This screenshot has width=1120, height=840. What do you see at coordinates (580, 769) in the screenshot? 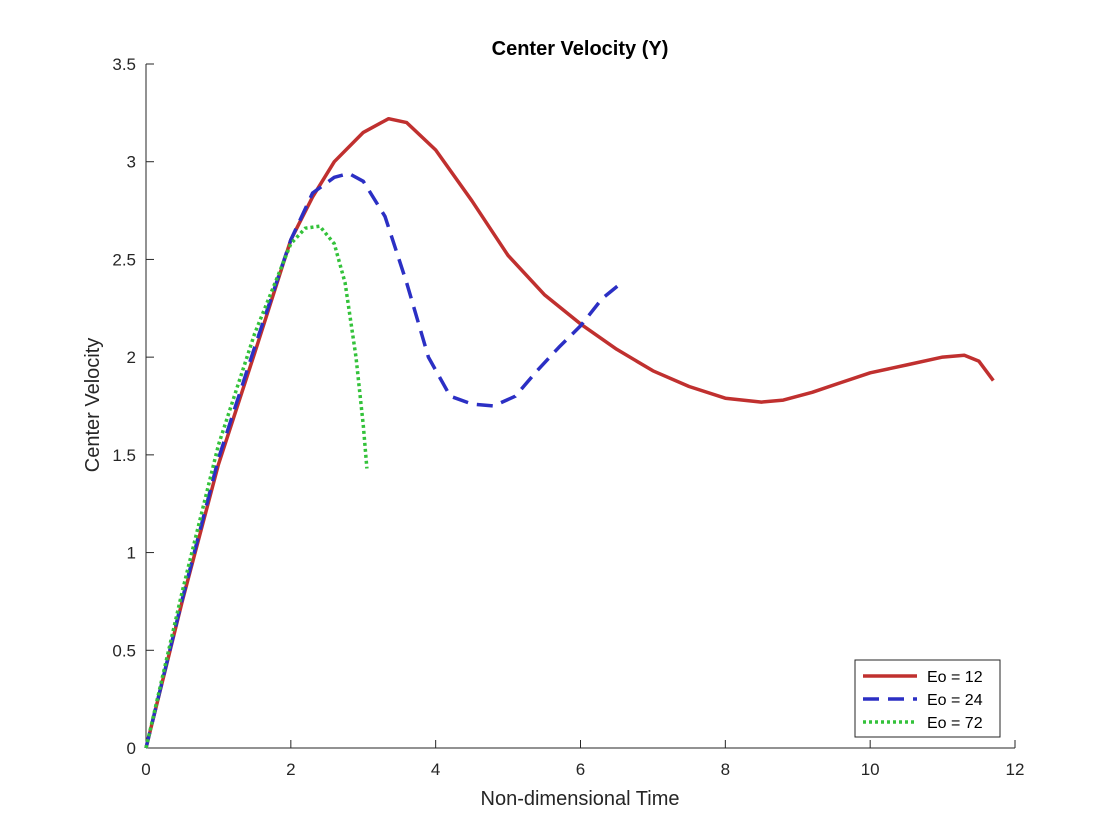
I see `x-tick-label: 6` at bounding box center [580, 769].